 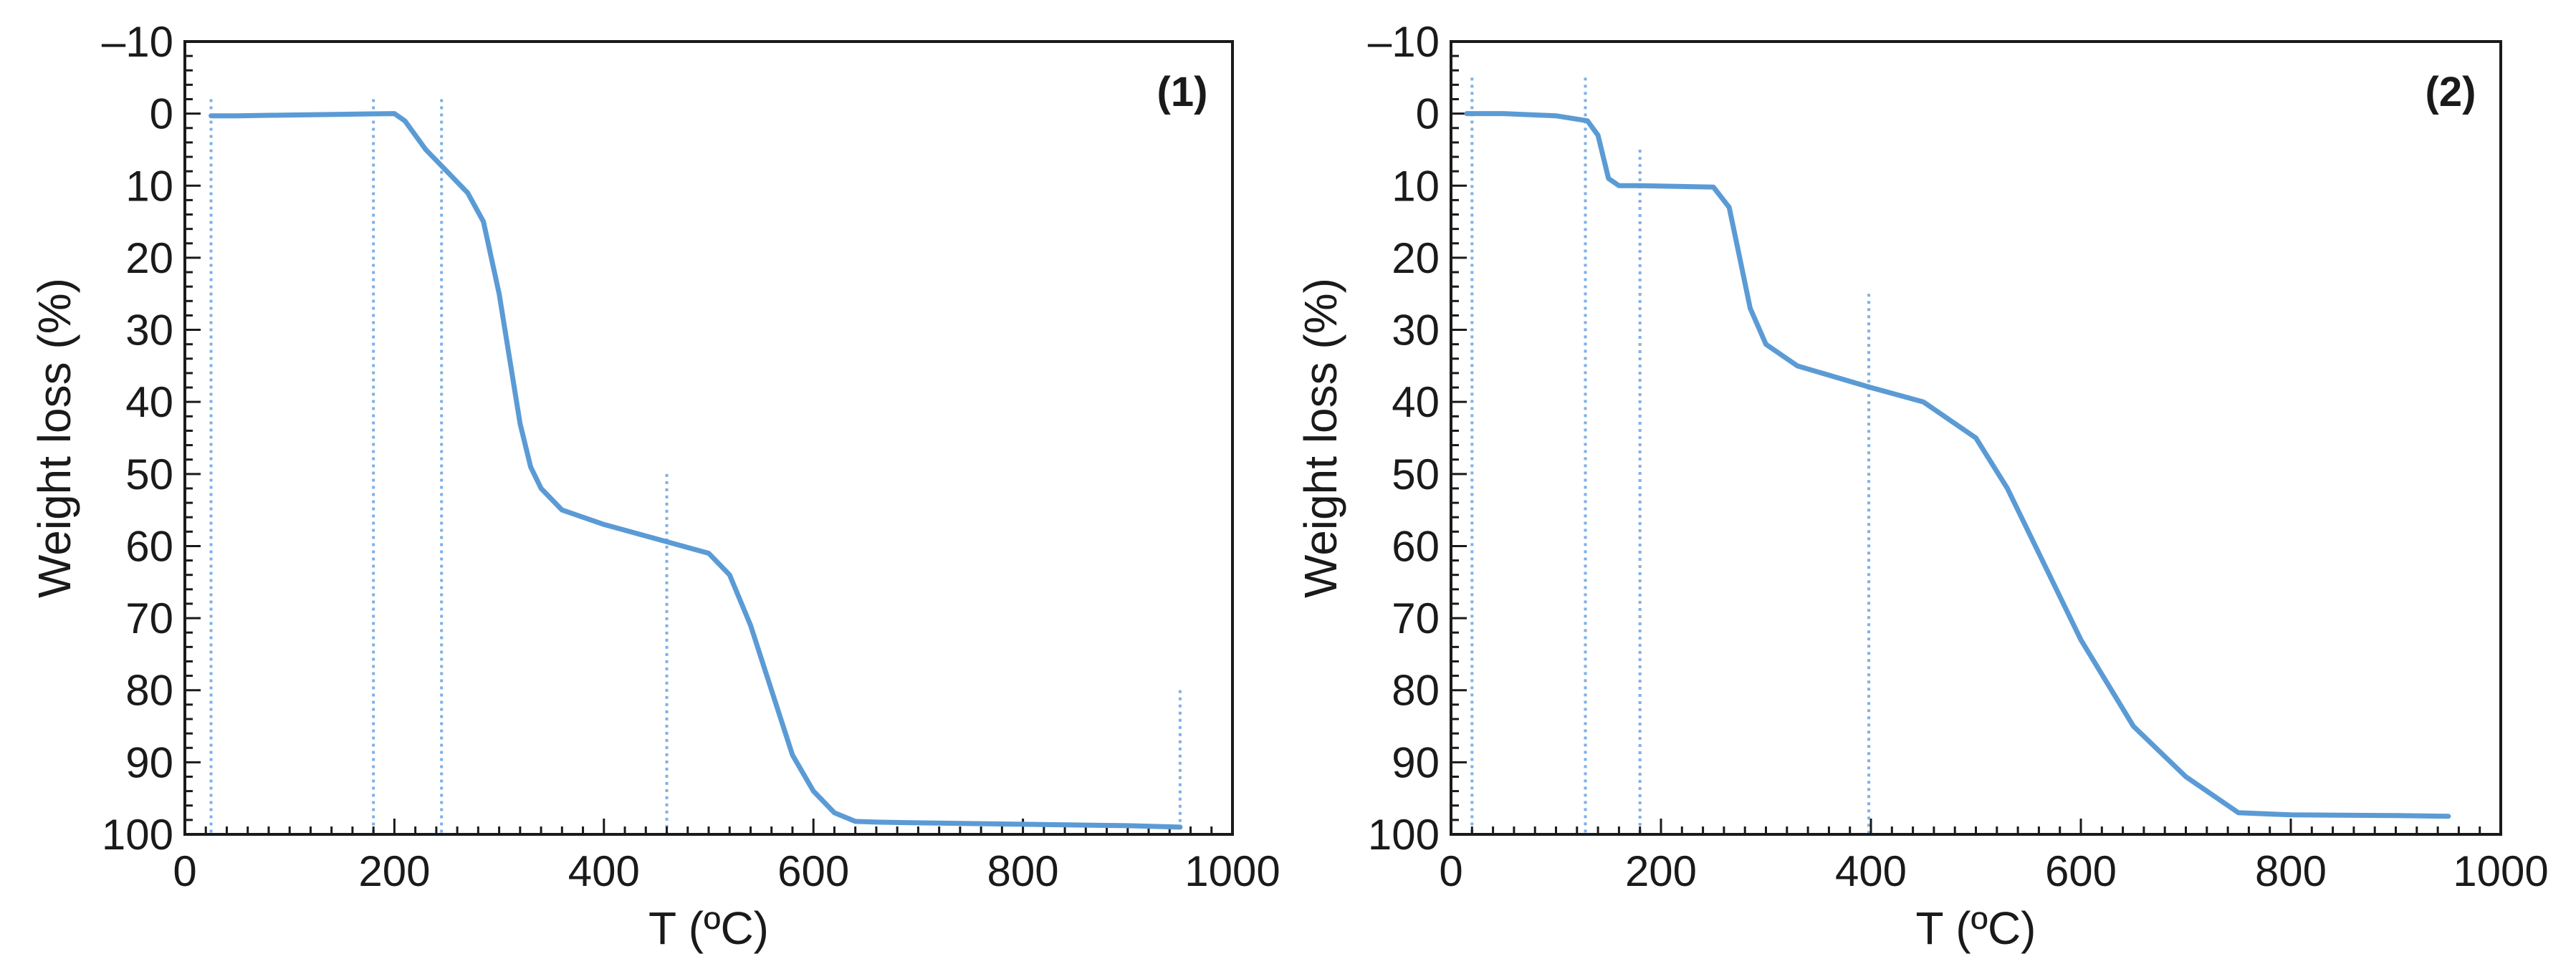 I want to click on panel-label: (1), so click(x=1182, y=92).